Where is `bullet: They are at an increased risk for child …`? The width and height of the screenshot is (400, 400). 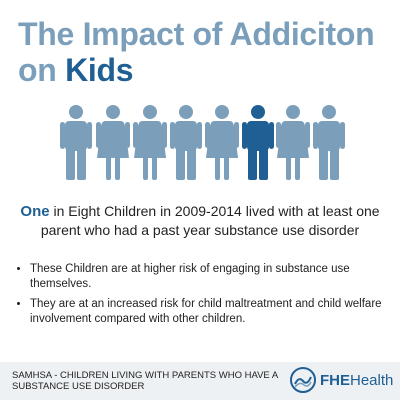 bullet: They are at an increased risk for child … is located at coordinates (215, 312).